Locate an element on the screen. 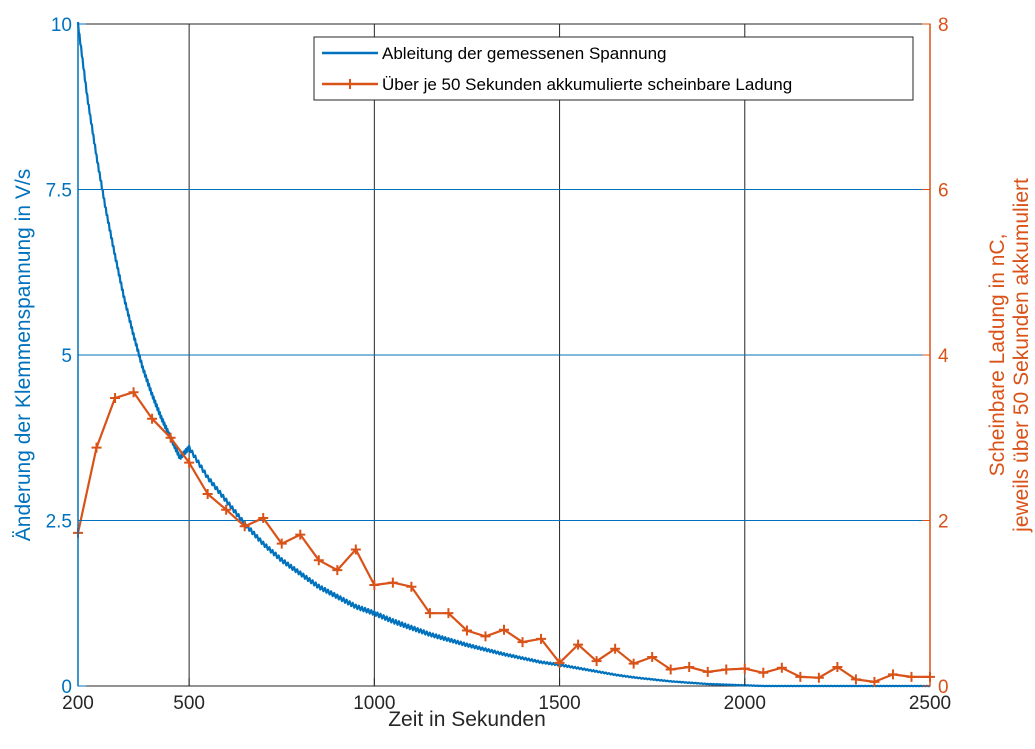 The width and height of the screenshot is (1035, 749). y-left-tick-label: 0 is located at coordinates (66, 687).